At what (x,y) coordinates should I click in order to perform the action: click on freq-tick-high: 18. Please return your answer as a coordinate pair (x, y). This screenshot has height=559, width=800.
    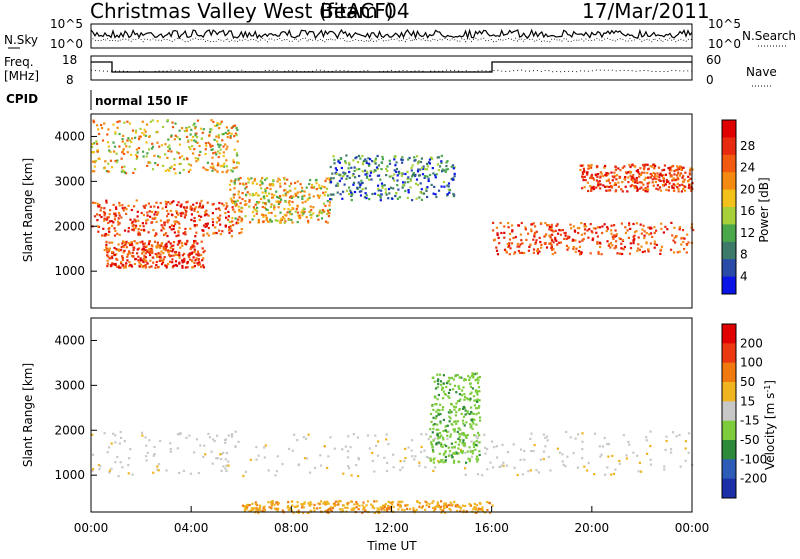
    Looking at the image, I should click on (69, 60).